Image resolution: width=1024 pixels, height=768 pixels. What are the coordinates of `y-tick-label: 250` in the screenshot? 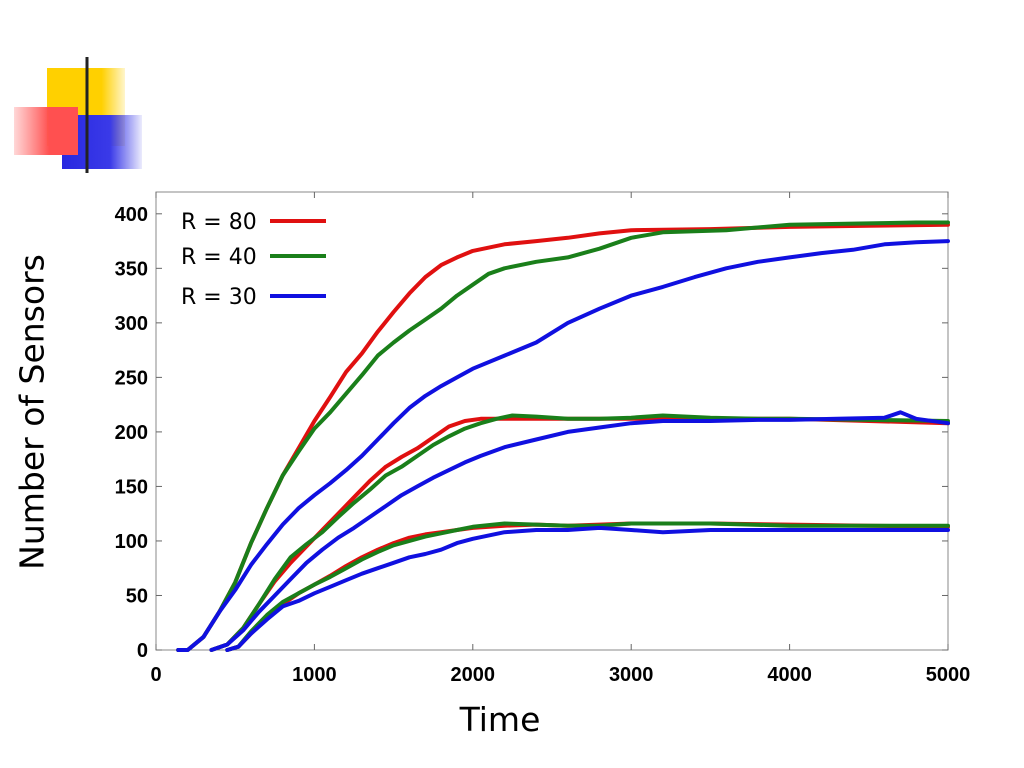 It's located at (131, 378).